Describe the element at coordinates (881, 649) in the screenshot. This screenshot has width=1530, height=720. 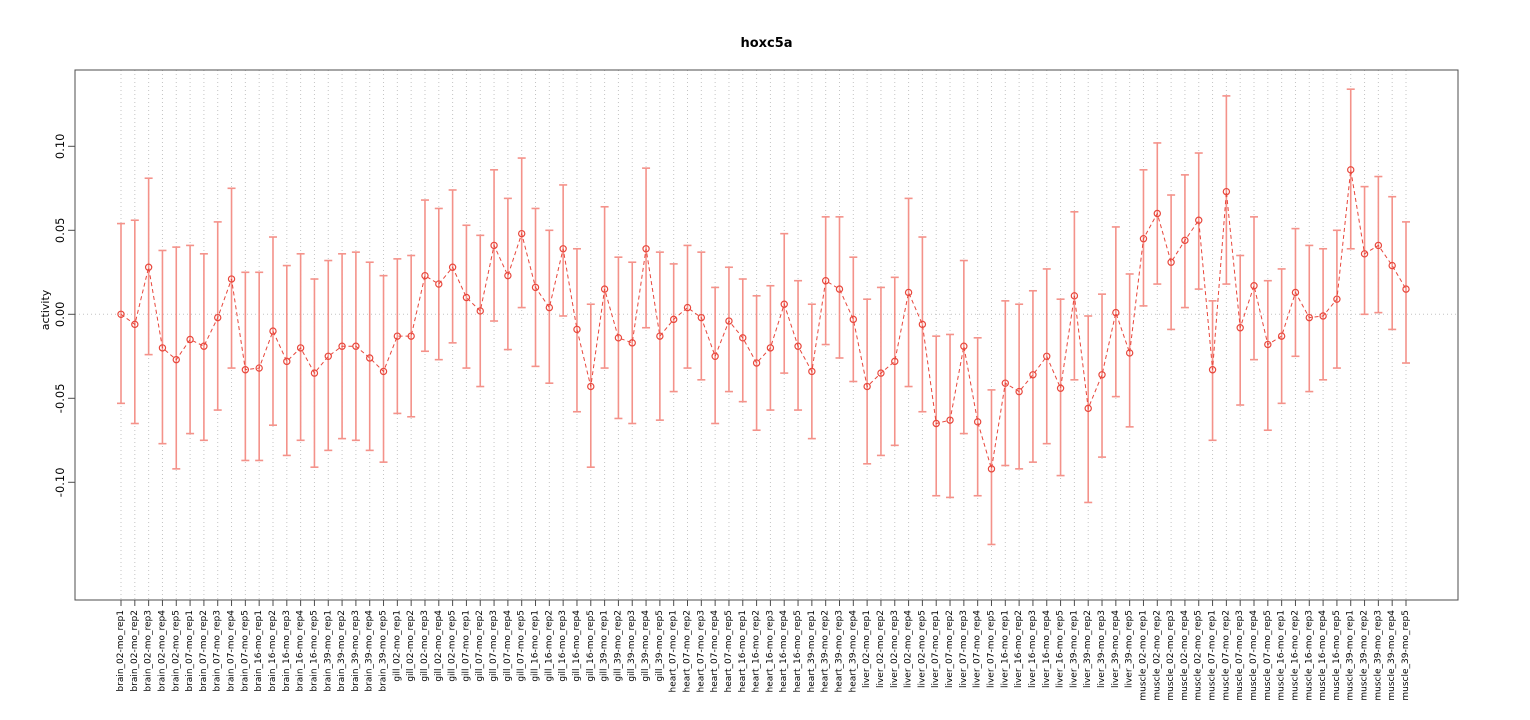
I see `svg-text: liver_02-mo_rep2` at that location.